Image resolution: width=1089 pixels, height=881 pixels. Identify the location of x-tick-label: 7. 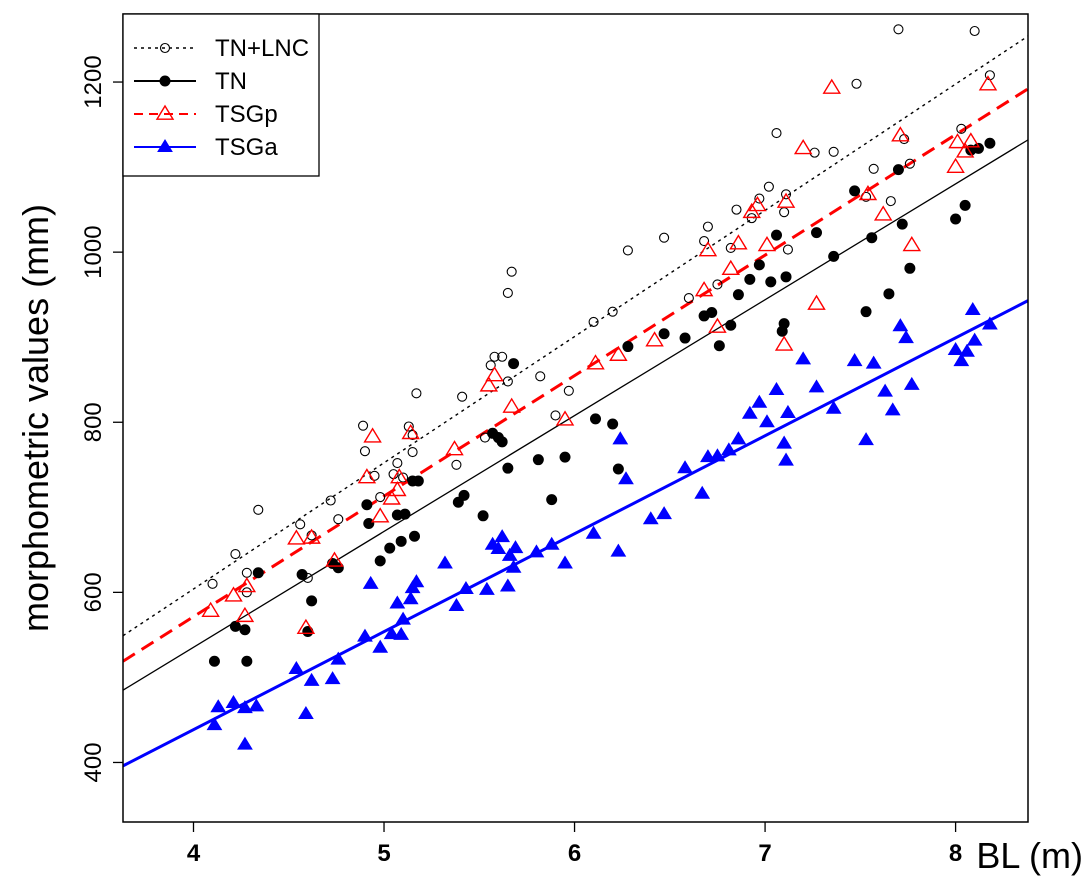
(764, 853).